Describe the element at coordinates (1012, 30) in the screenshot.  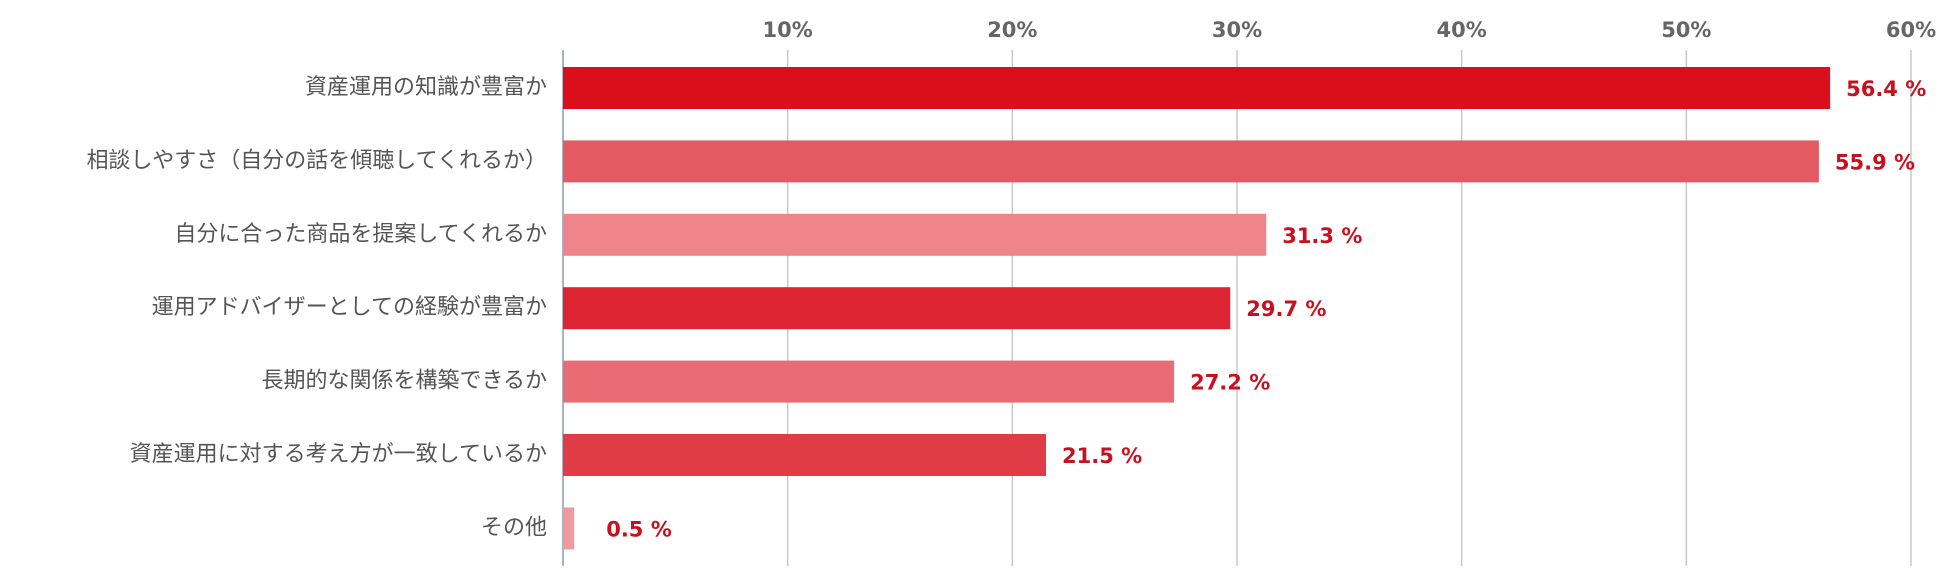
I see `x-tick-label: 20%` at that location.